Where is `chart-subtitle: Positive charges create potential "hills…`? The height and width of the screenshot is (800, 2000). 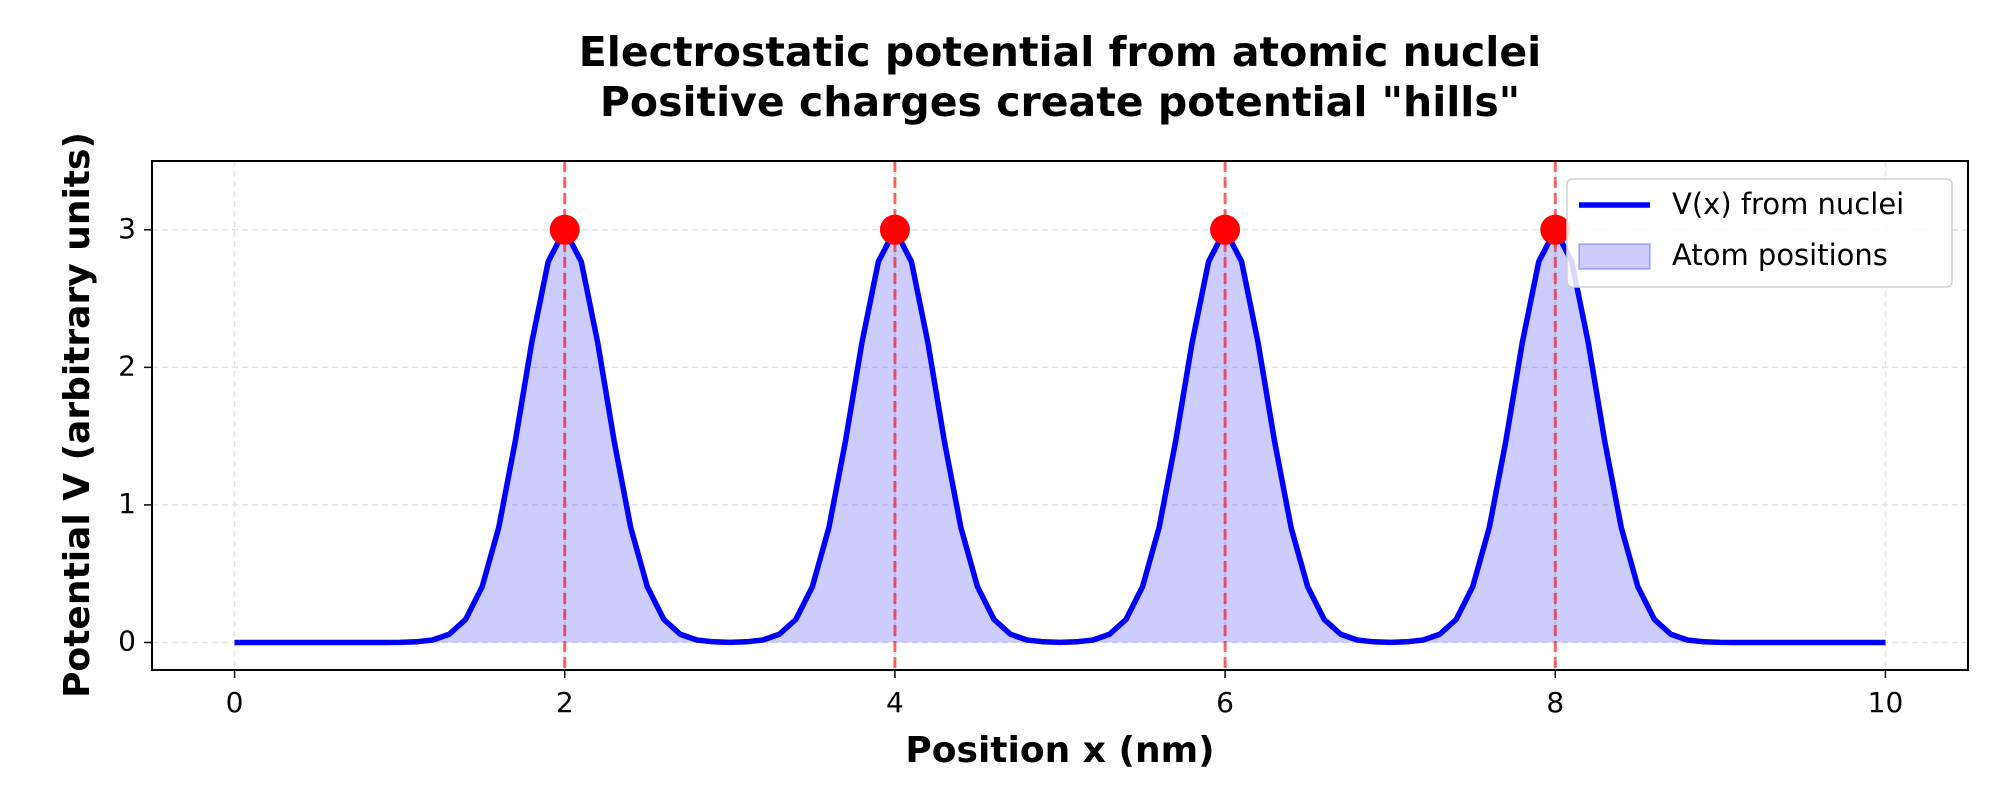
chart-subtitle: Positive charges create potential "hills… is located at coordinates (1060, 102).